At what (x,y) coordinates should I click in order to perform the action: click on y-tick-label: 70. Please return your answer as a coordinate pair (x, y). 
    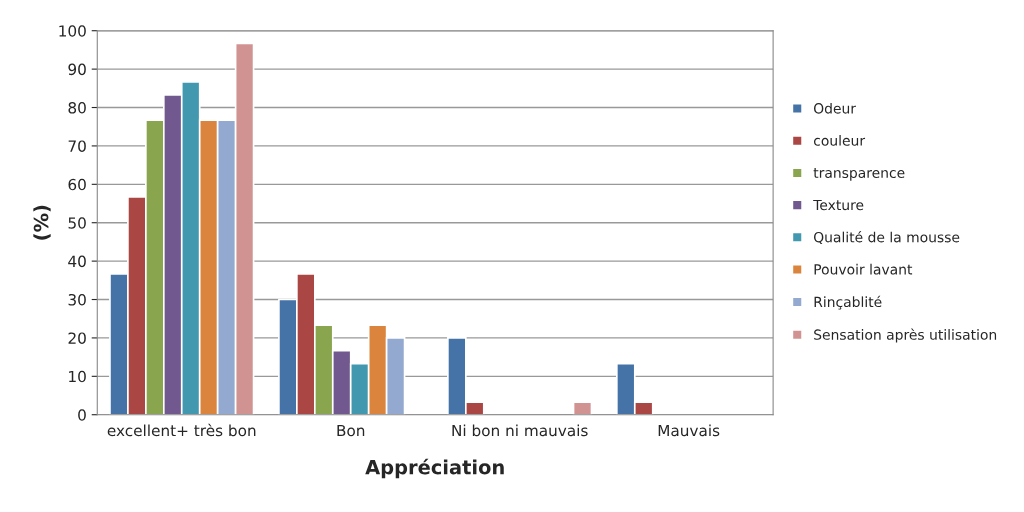
    Looking at the image, I should click on (77, 146).